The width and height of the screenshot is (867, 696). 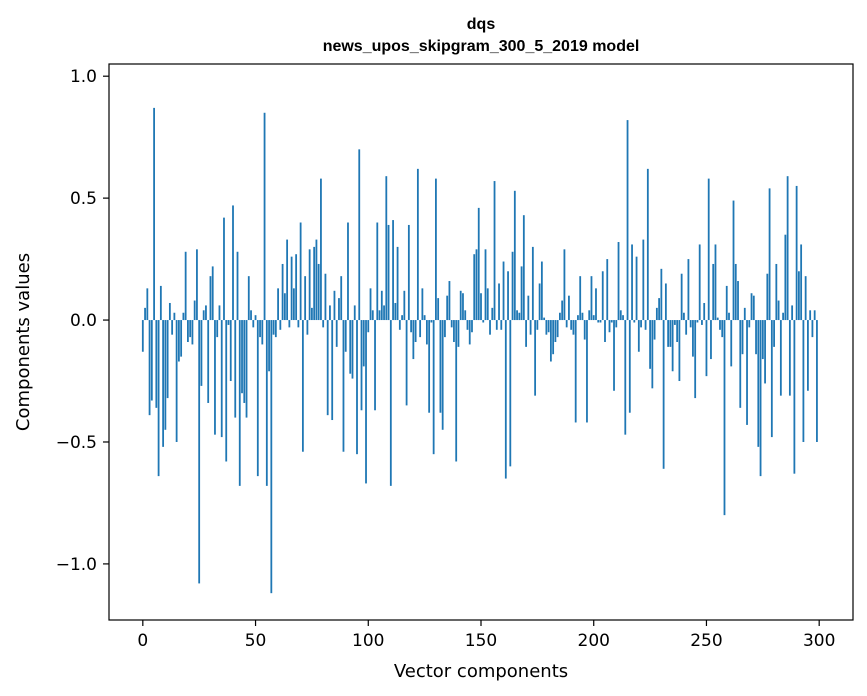 What do you see at coordinates (368, 641) in the screenshot?
I see `x-tick-label: 100` at bounding box center [368, 641].